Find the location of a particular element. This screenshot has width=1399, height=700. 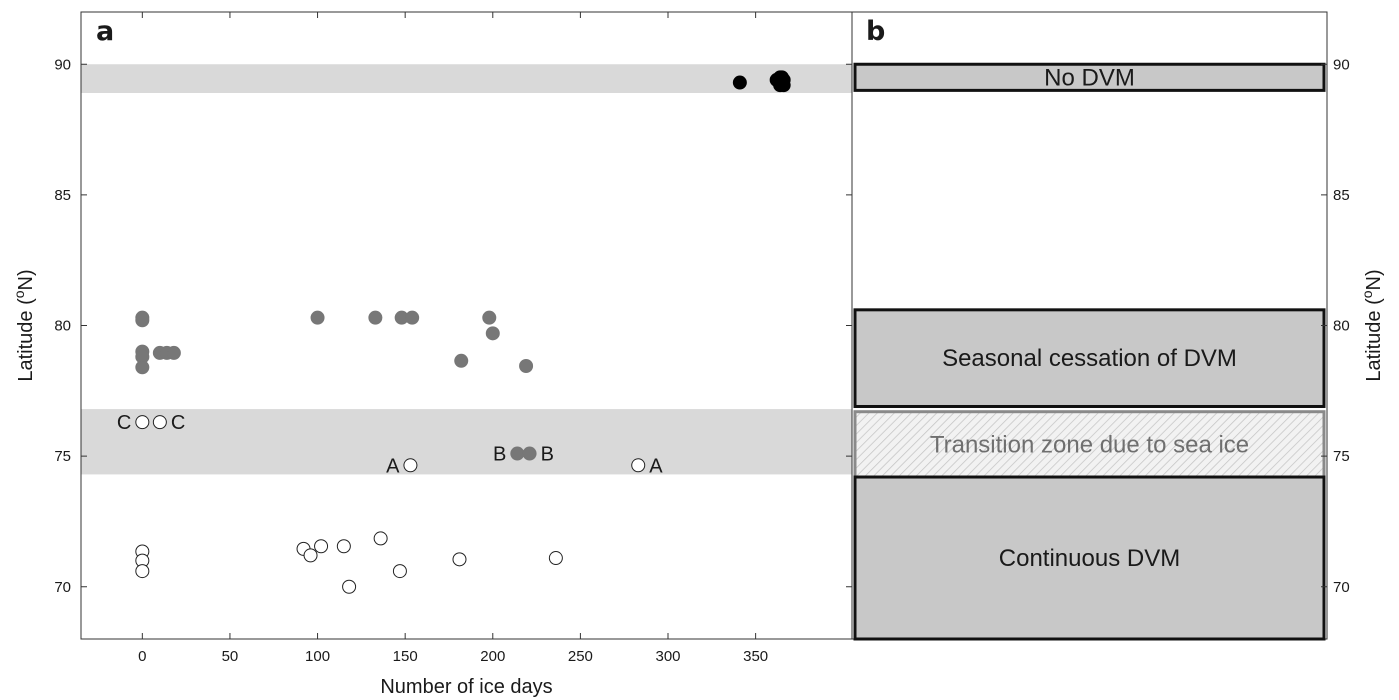

y-tick-label: 70 is located at coordinates (62, 587).